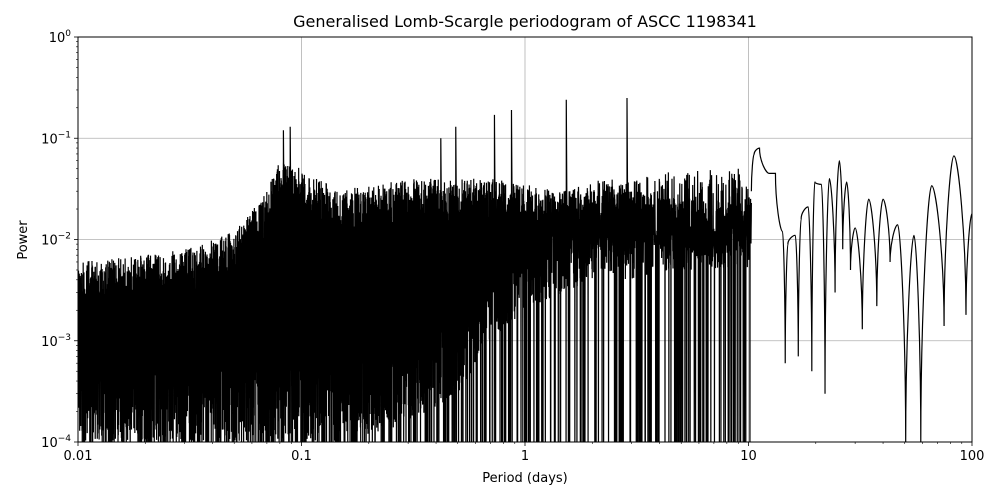 The height and width of the screenshot is (500, 1000). What do you see at coordinates (56, 138) in the screenshot?
I see `y-tick-label: 10⁻¹` at bounding box center [56, 138].